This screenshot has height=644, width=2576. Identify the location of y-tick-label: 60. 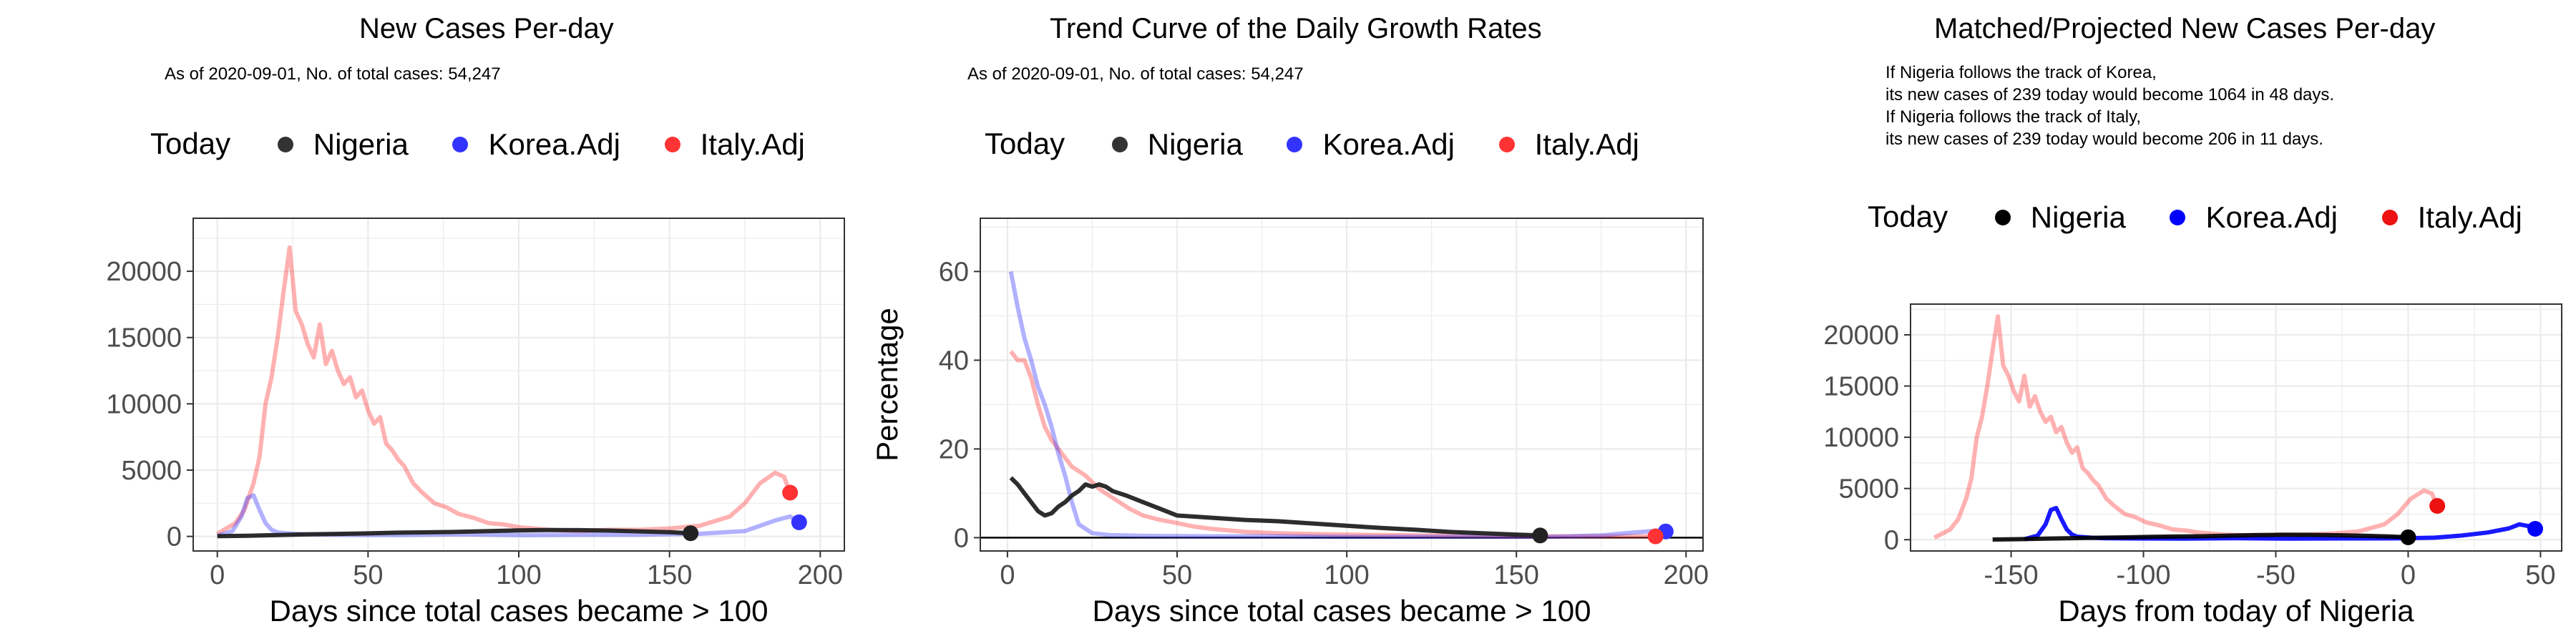
(954, 272).